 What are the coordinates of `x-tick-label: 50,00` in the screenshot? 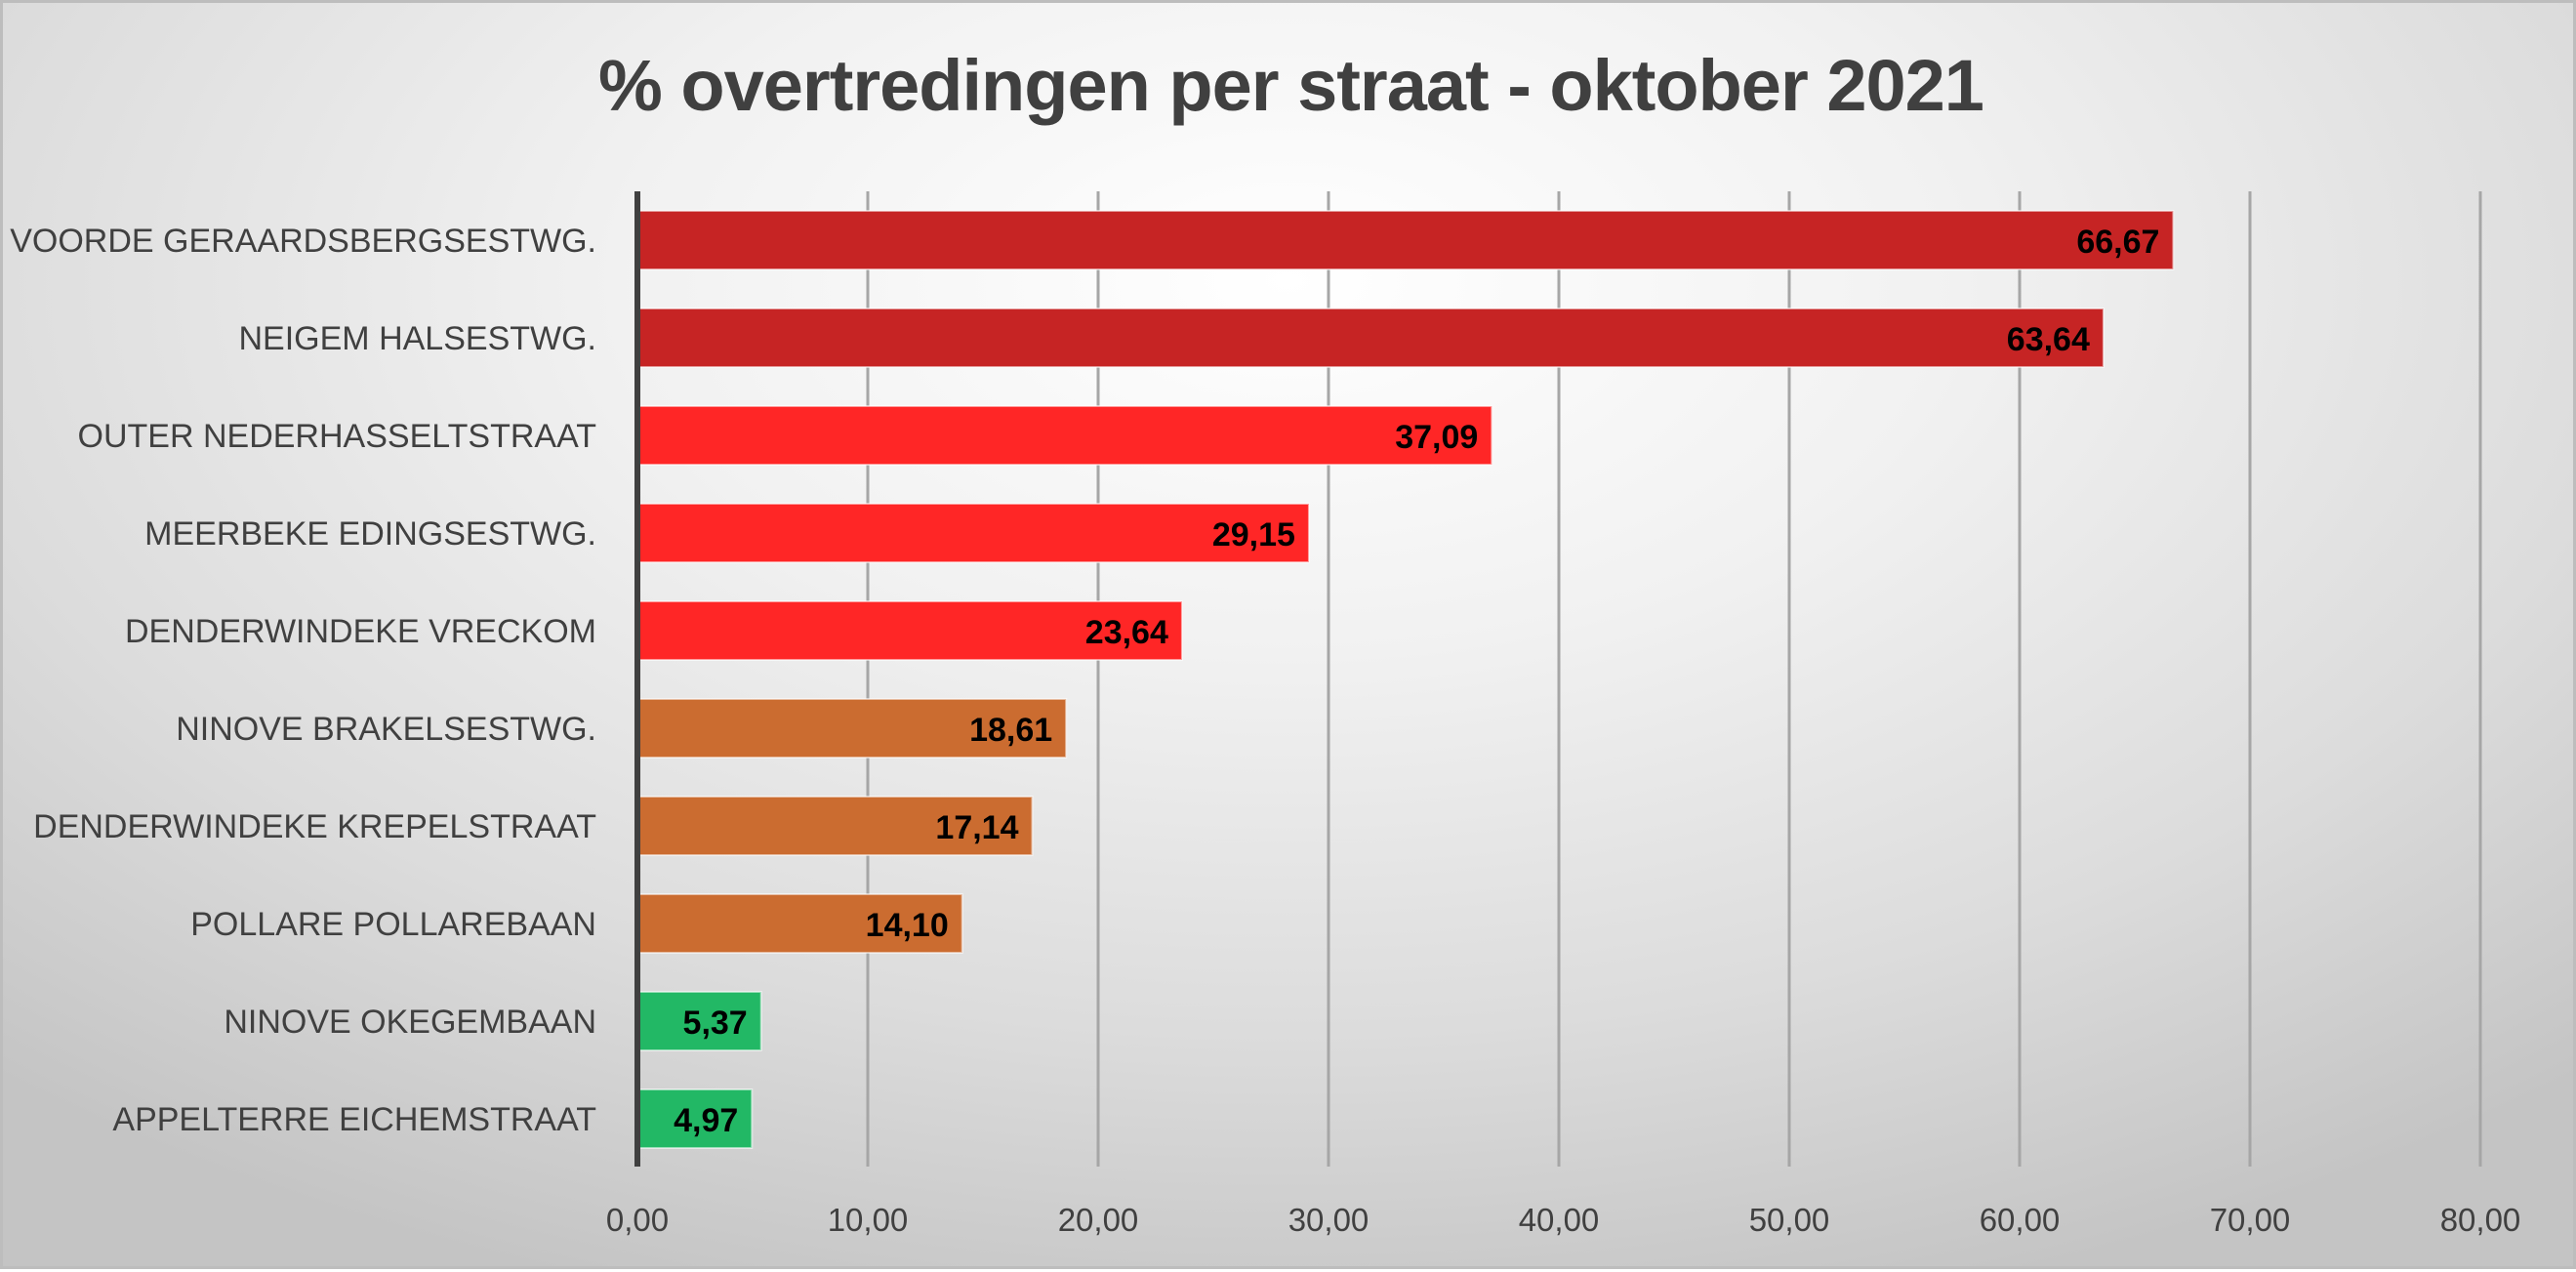 It's located at (1789, 1220).